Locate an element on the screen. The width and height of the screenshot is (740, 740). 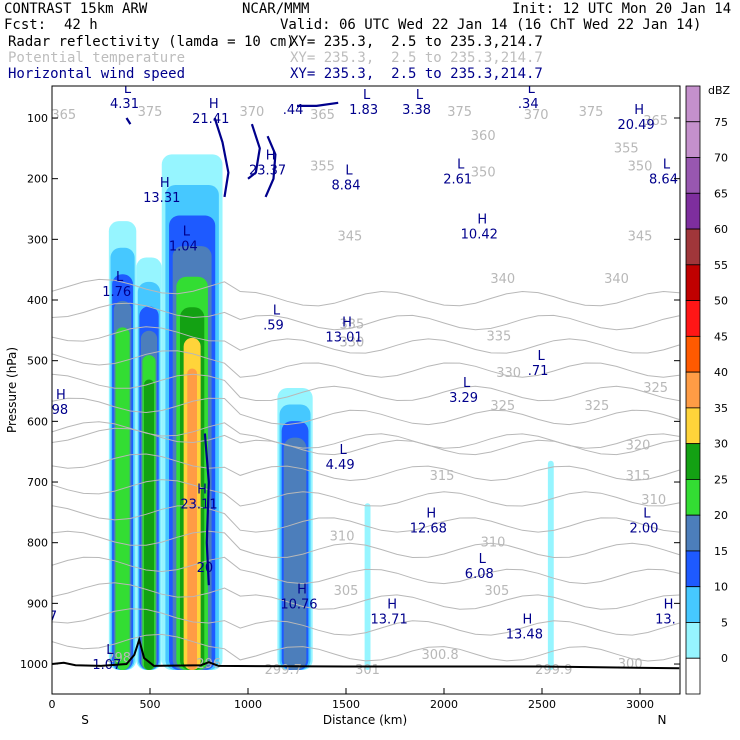
wind-extremum-29: H13. is located at coordinates (665, 613).